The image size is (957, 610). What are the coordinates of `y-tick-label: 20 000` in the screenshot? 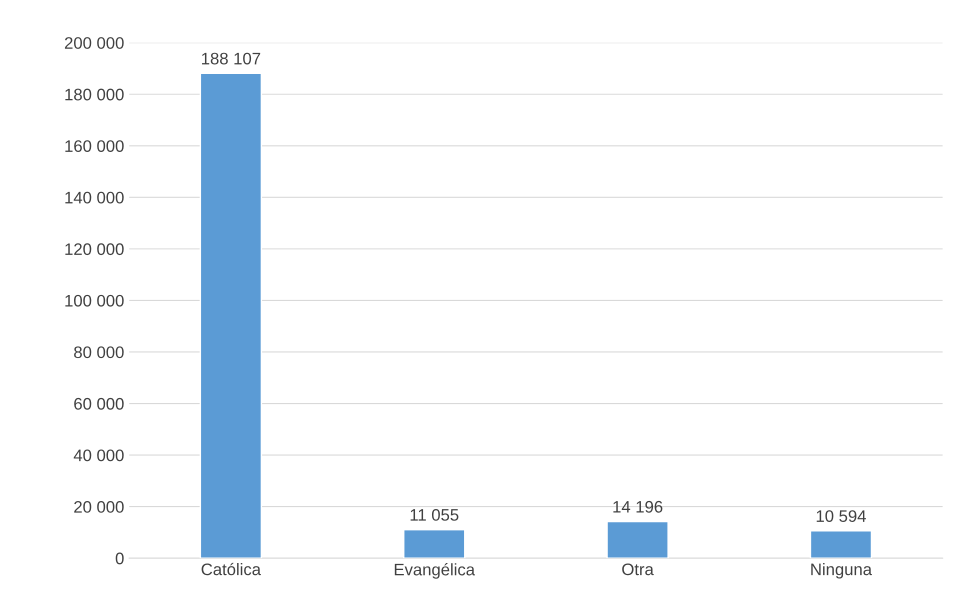 It's located at (99, 507).